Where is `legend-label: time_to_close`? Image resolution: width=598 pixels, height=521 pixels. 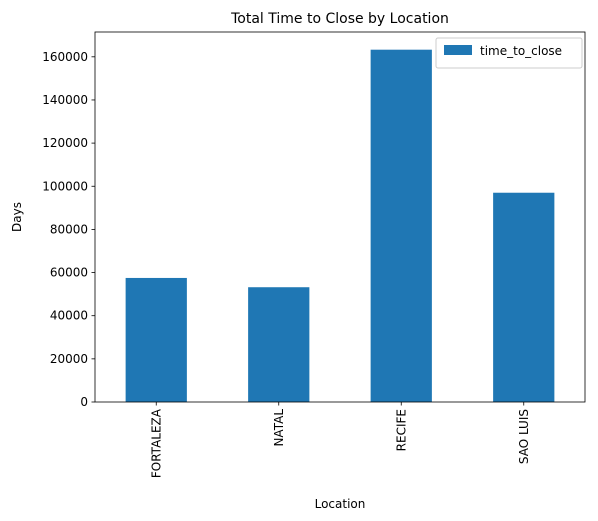
legend-label: time_to_close is located at coordinates (521, 51).